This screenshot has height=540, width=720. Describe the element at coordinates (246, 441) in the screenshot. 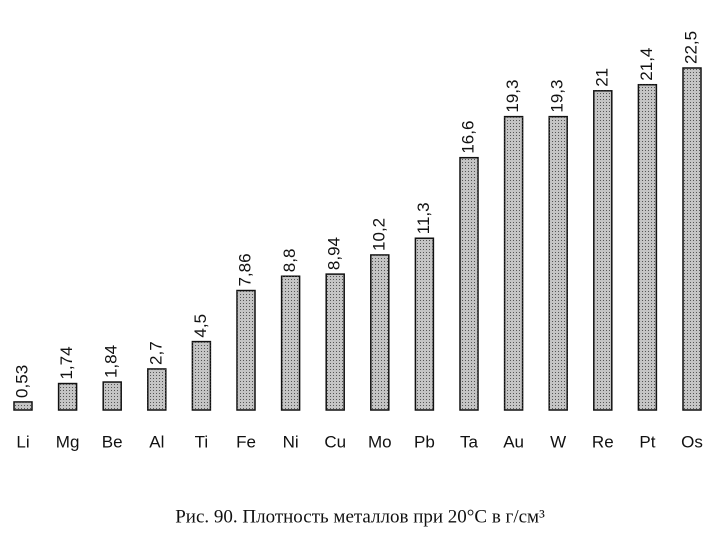

I see `x-tick-label: Fe` at that location.